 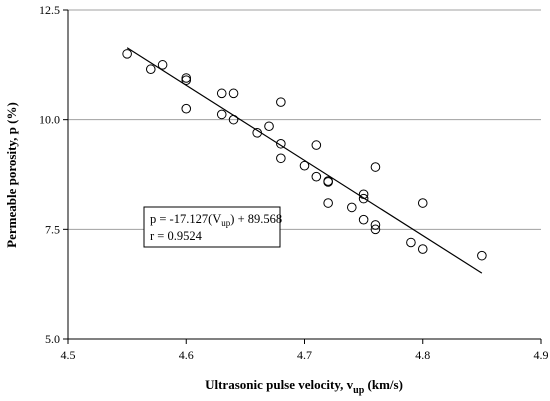 What do you see at coordinates (52, 229) in the screenshot?
I see `y-tick-label-1: 7.5` at bounding box center [52, 229].